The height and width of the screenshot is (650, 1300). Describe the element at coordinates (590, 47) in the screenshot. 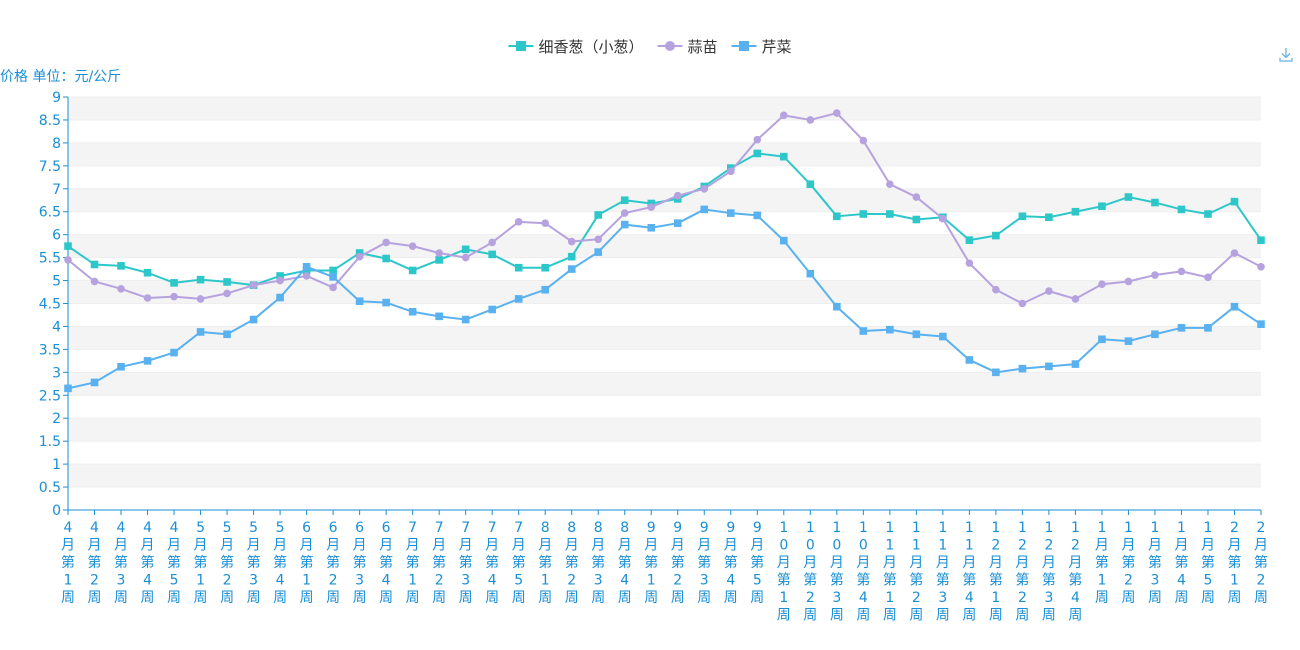

I see `legend-label: 细香葱（小葱）` at that location.